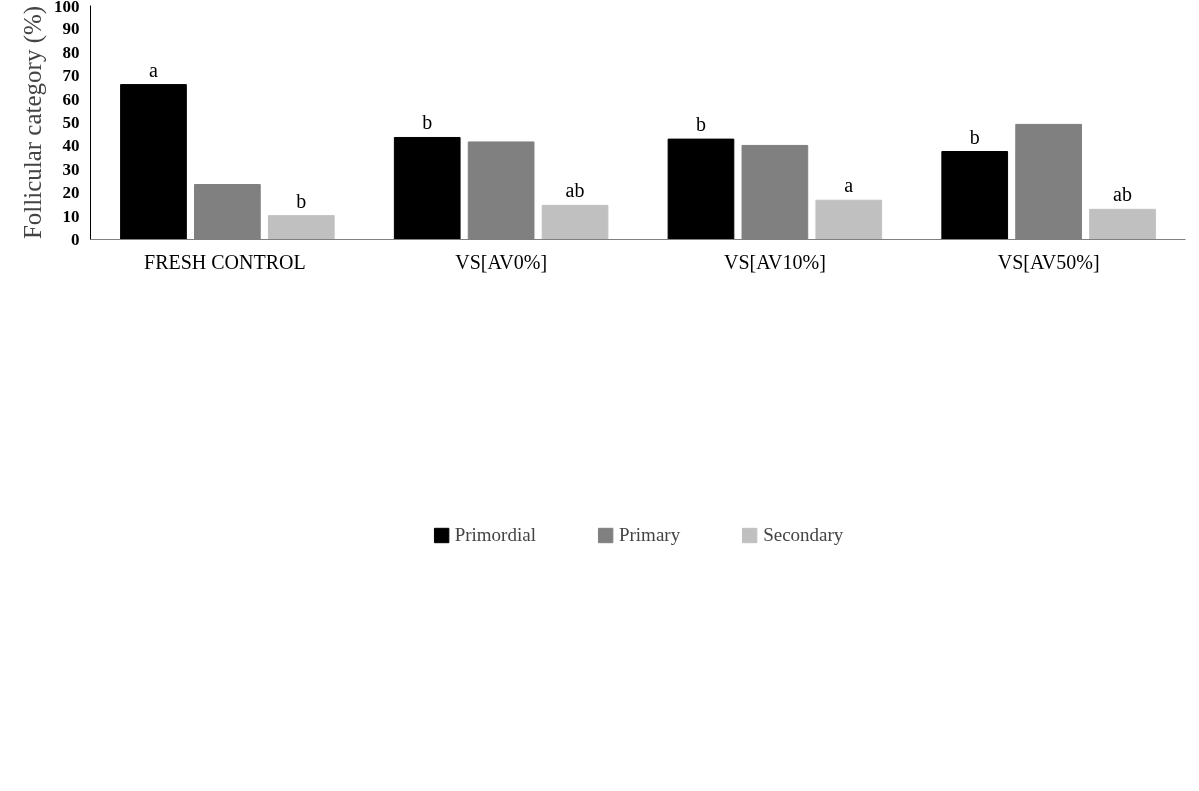 The image size is (1199, 791). What do you see at coordinates (501, 261) in the screenshot?
I see `x-tick-label: VS[AV0%]` at bounding box center [501, 261].